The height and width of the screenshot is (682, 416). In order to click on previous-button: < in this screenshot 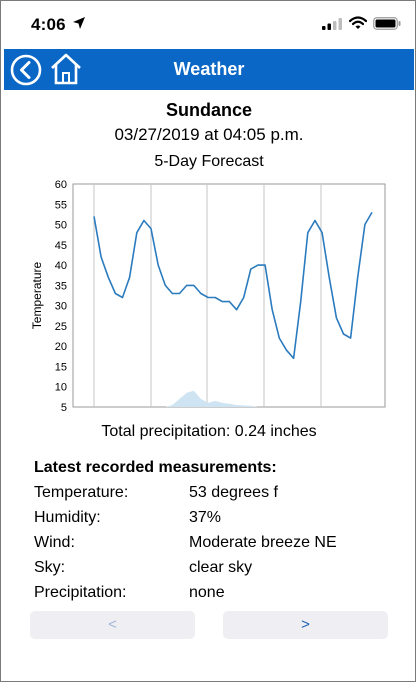, I will do `click(112, 625)`.